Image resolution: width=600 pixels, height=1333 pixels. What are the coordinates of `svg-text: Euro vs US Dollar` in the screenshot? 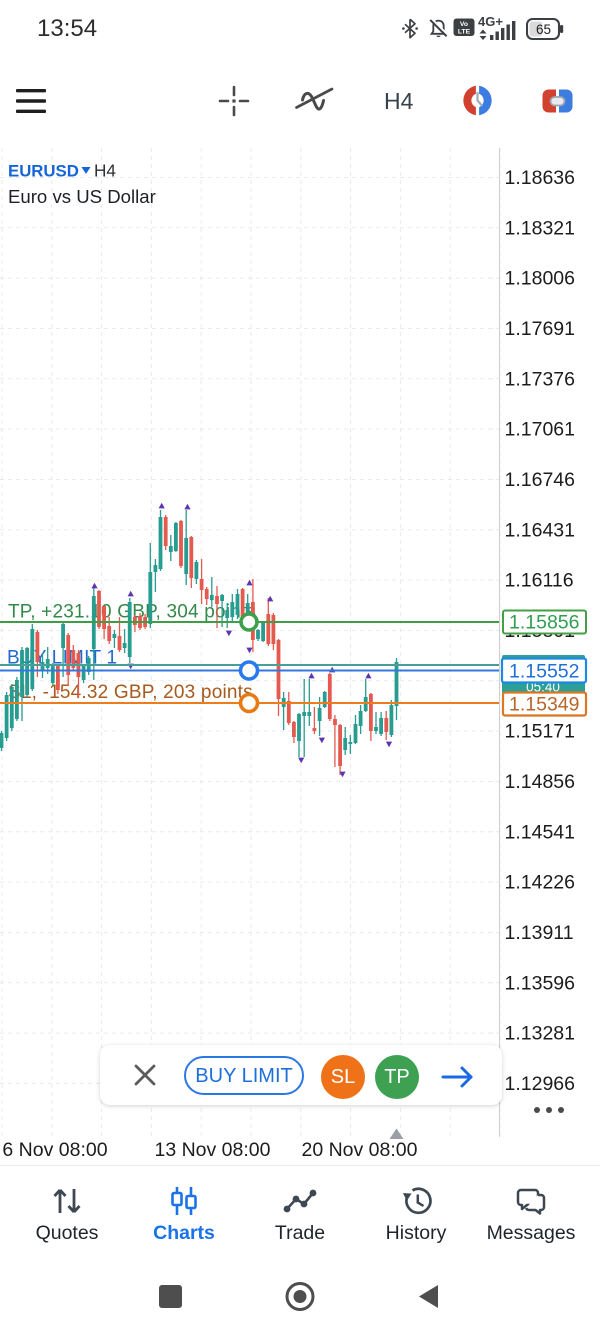 It's located at (82, 196).